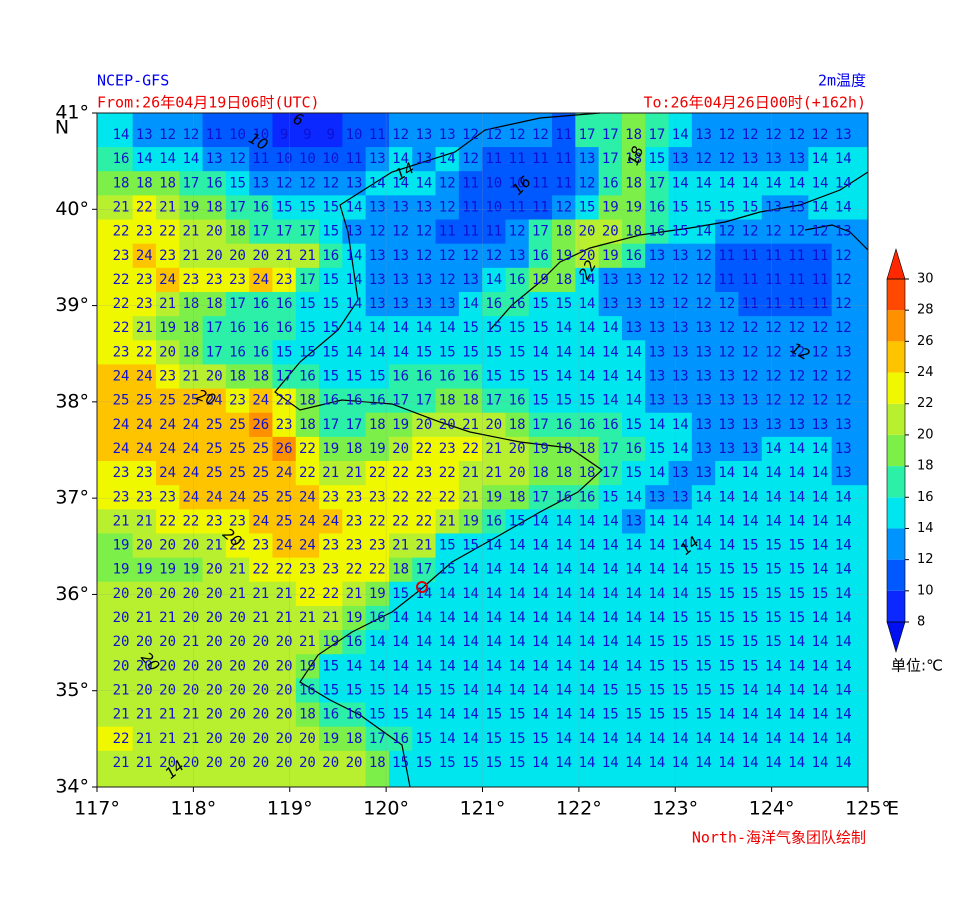 The image size is (964, 904). What do you see at coordinates (72, 498) in the screenshot?
I see `y-tick-label: 37°` at bounding box center [72, 498].